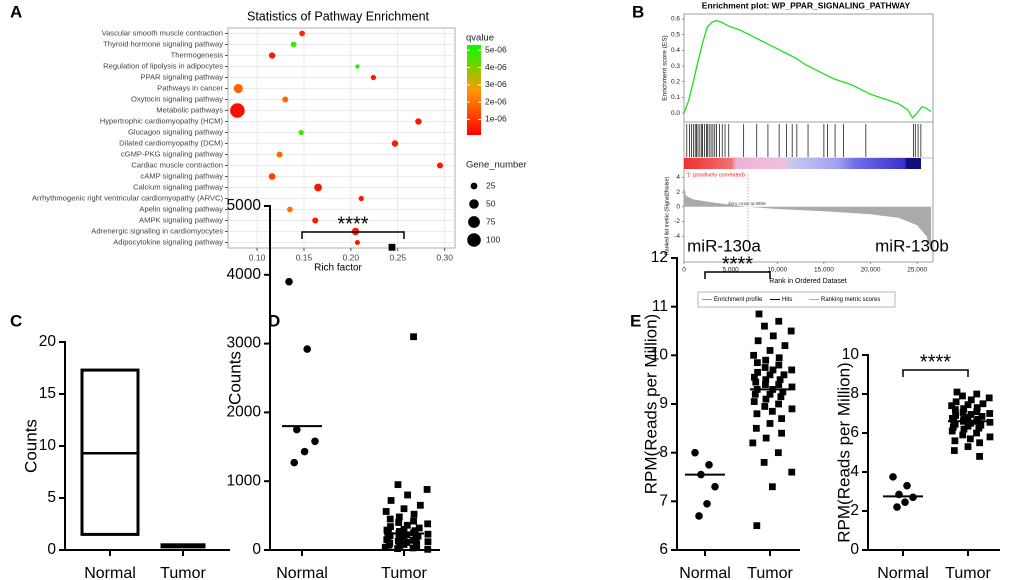 Image resolution: width=1024 pixels, height=580 pixels. I want to click on y-tick-label: Thyroid hormone signaling pathway, so click(163, 44).